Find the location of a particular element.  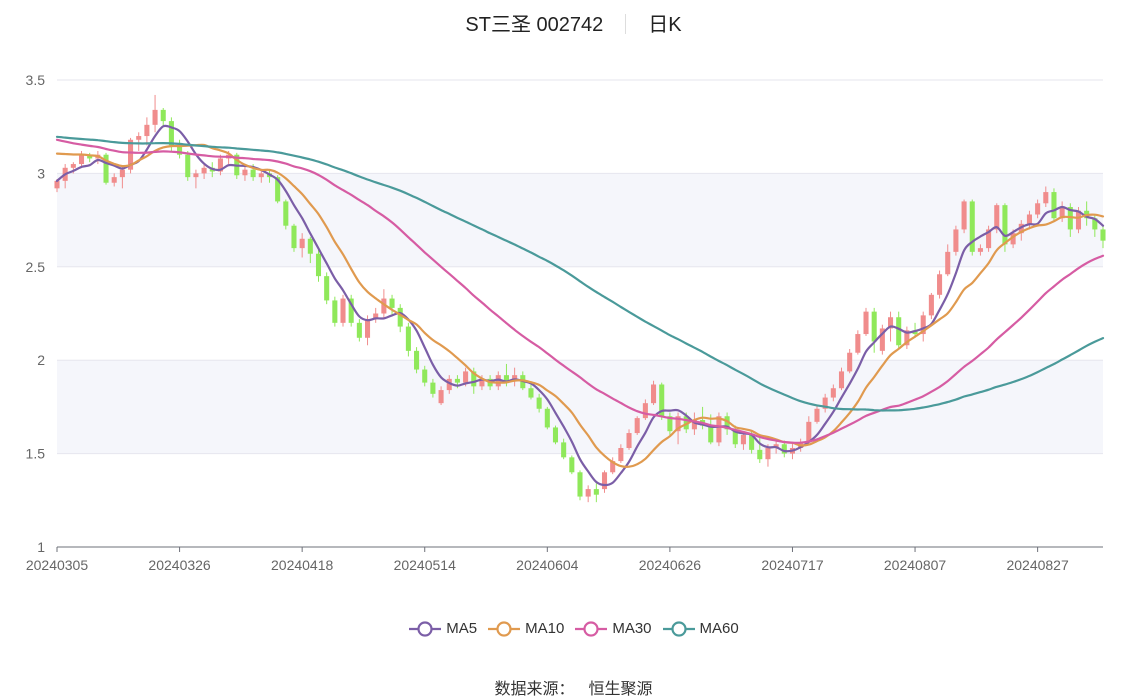

legend-item-ma10: MA10 is located at coordinates (525, 628).